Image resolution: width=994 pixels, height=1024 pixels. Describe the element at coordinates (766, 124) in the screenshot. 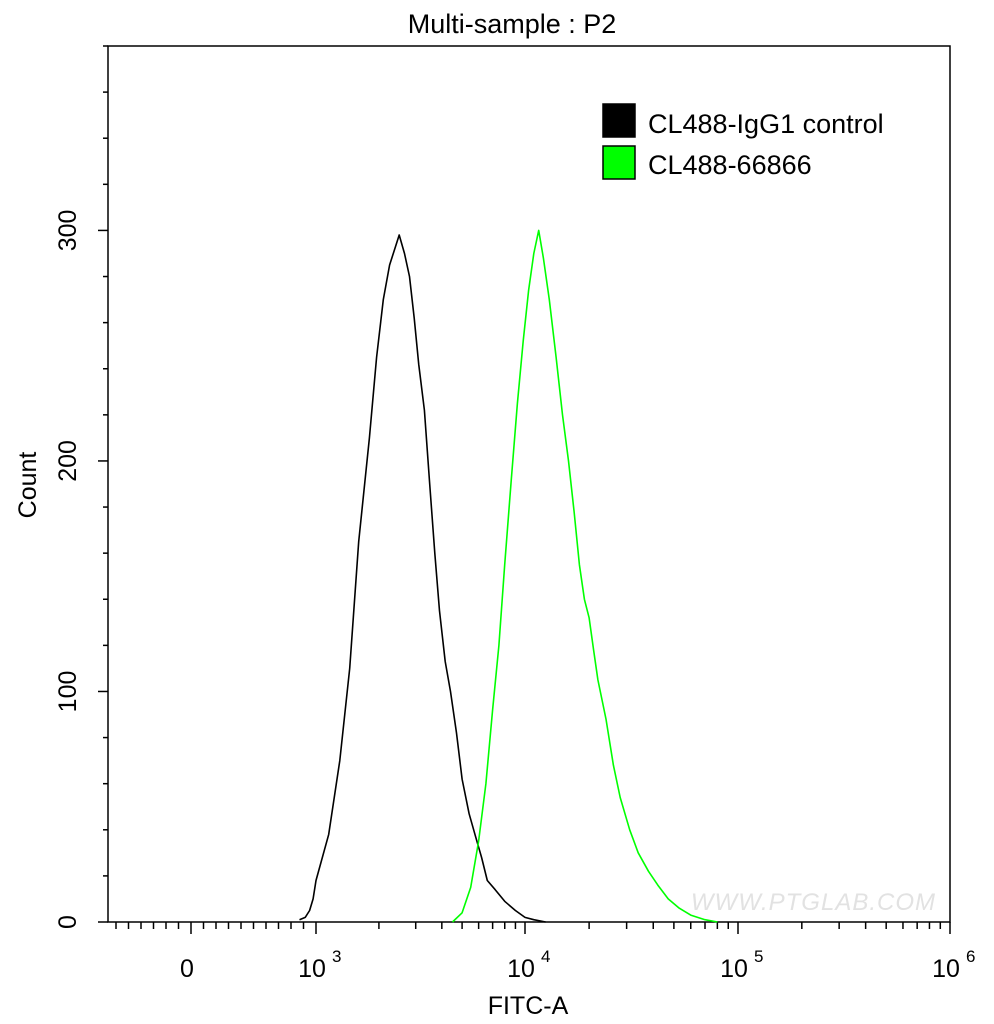

I see `legend-label-control: CL488-IgG1 control` at that location.